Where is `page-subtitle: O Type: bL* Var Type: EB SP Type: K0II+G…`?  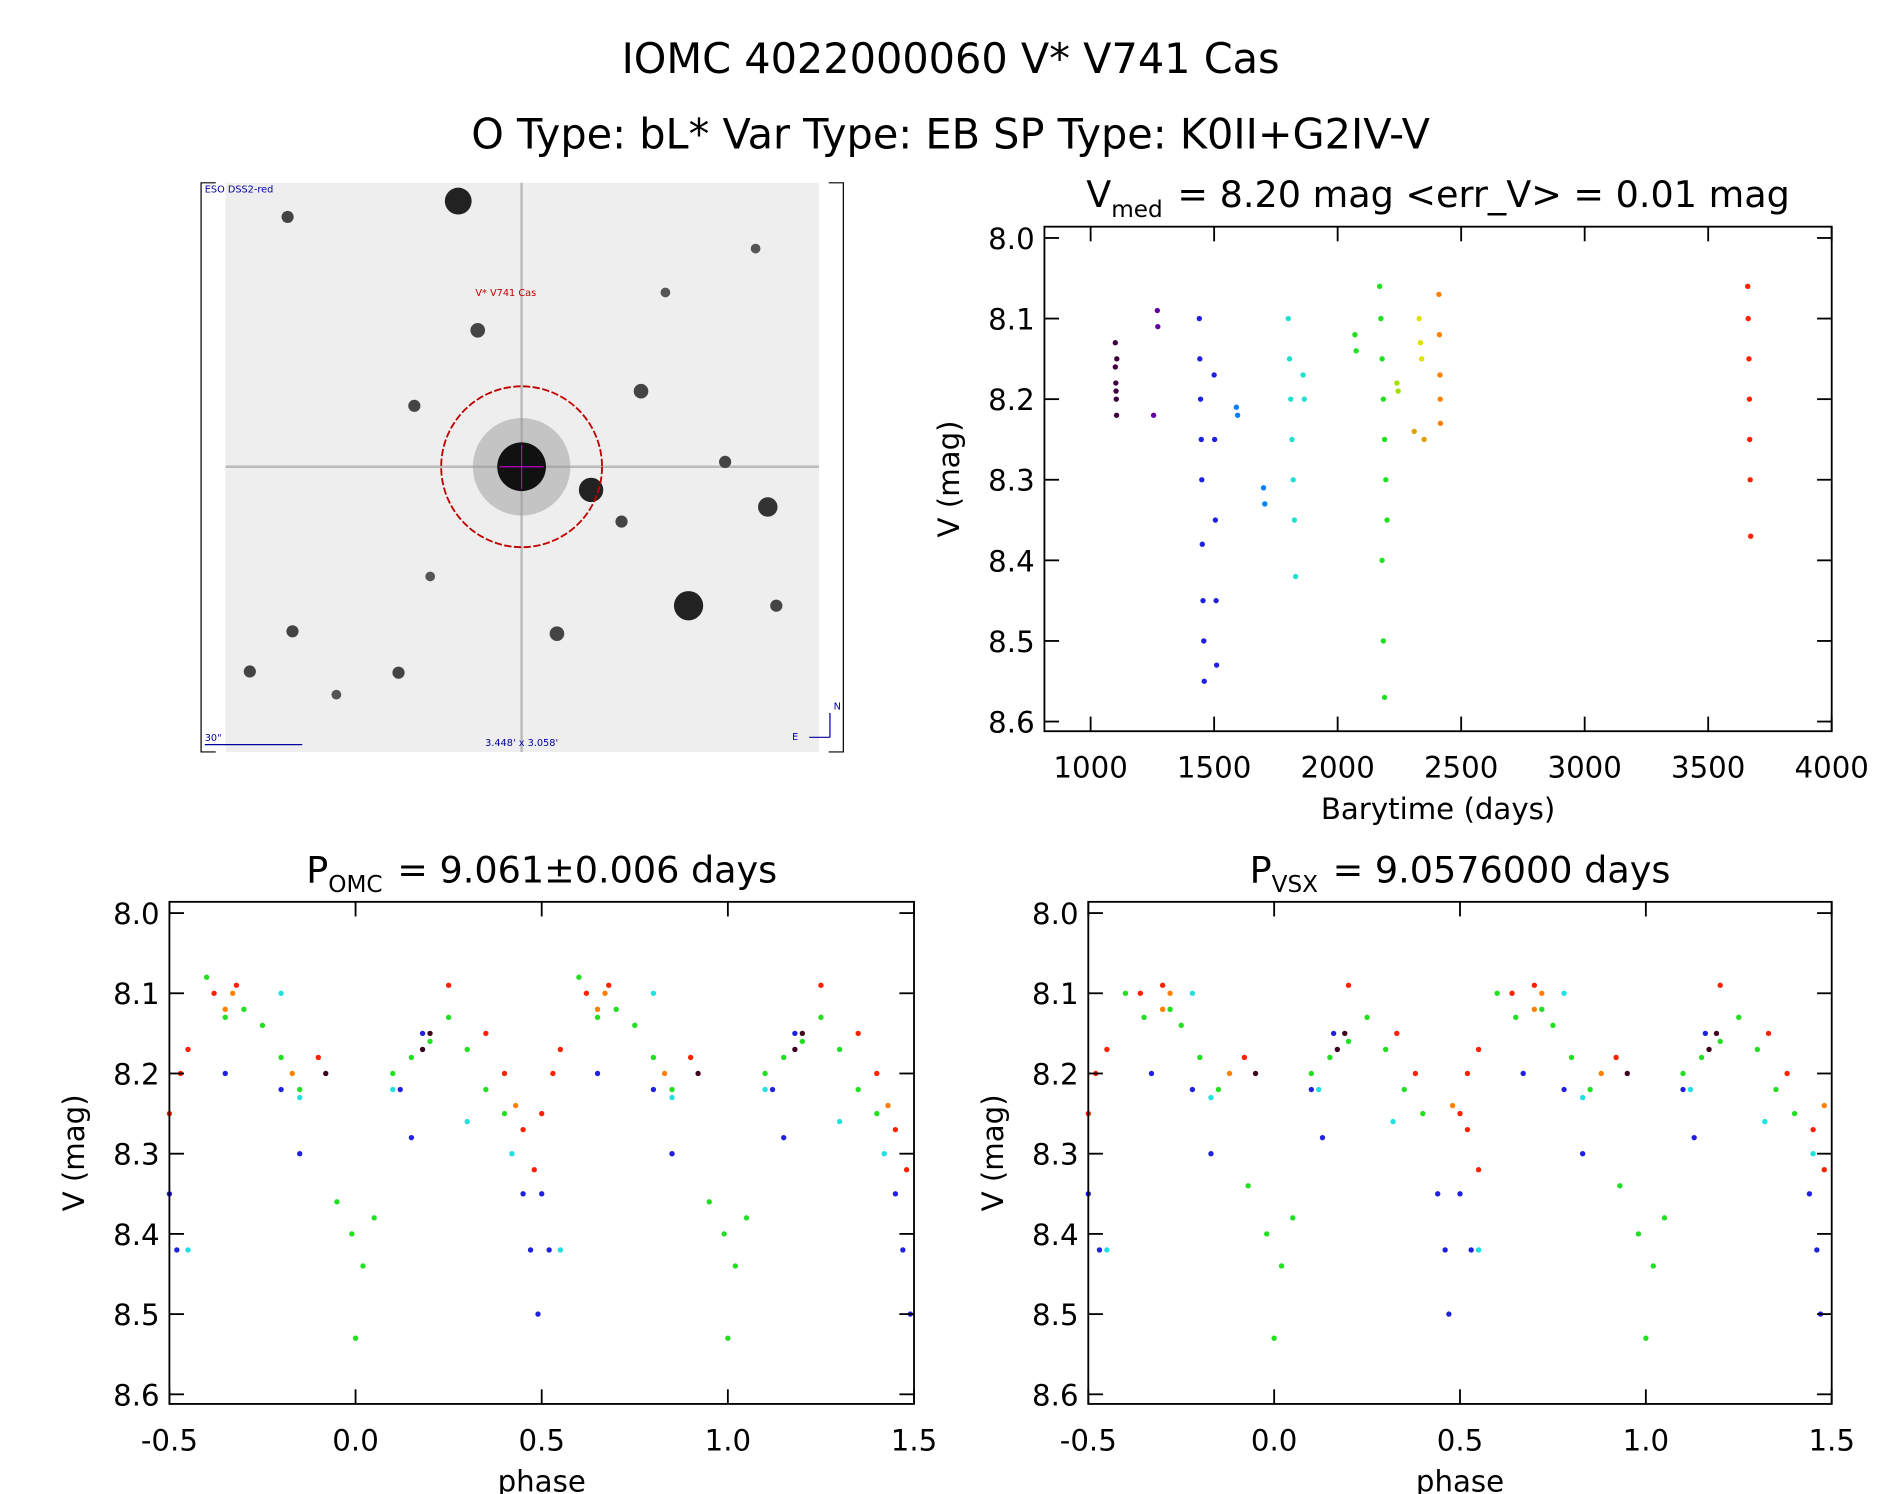
page-subtitle: O Type: bL* Var Type: EB SP Type: K0II+G… is located at coordinates (950, 135).